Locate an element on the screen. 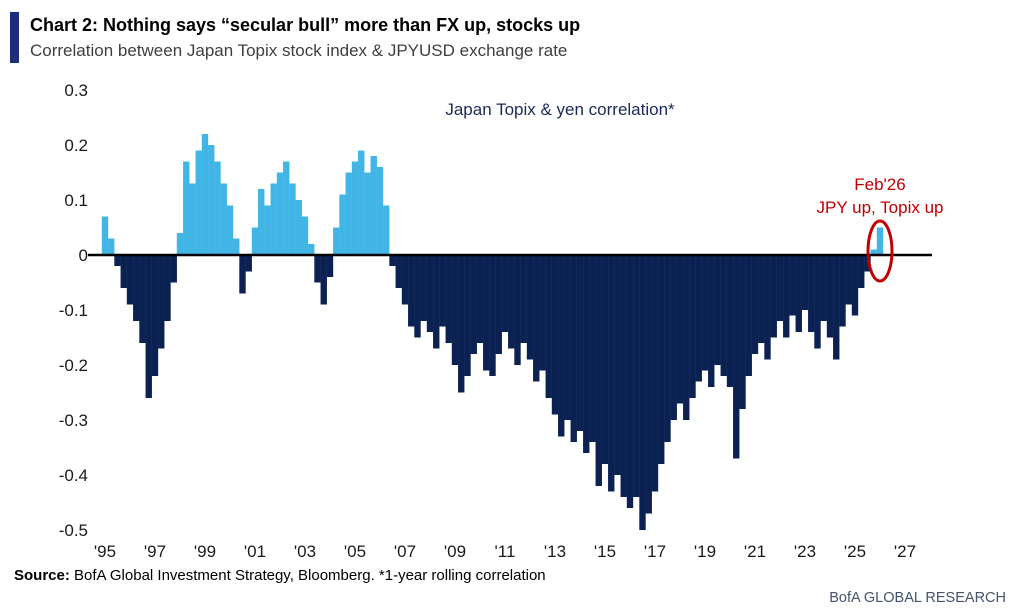  brand-row: BofA GLOBAL RESEARCH is located at coordinates (917, 598).